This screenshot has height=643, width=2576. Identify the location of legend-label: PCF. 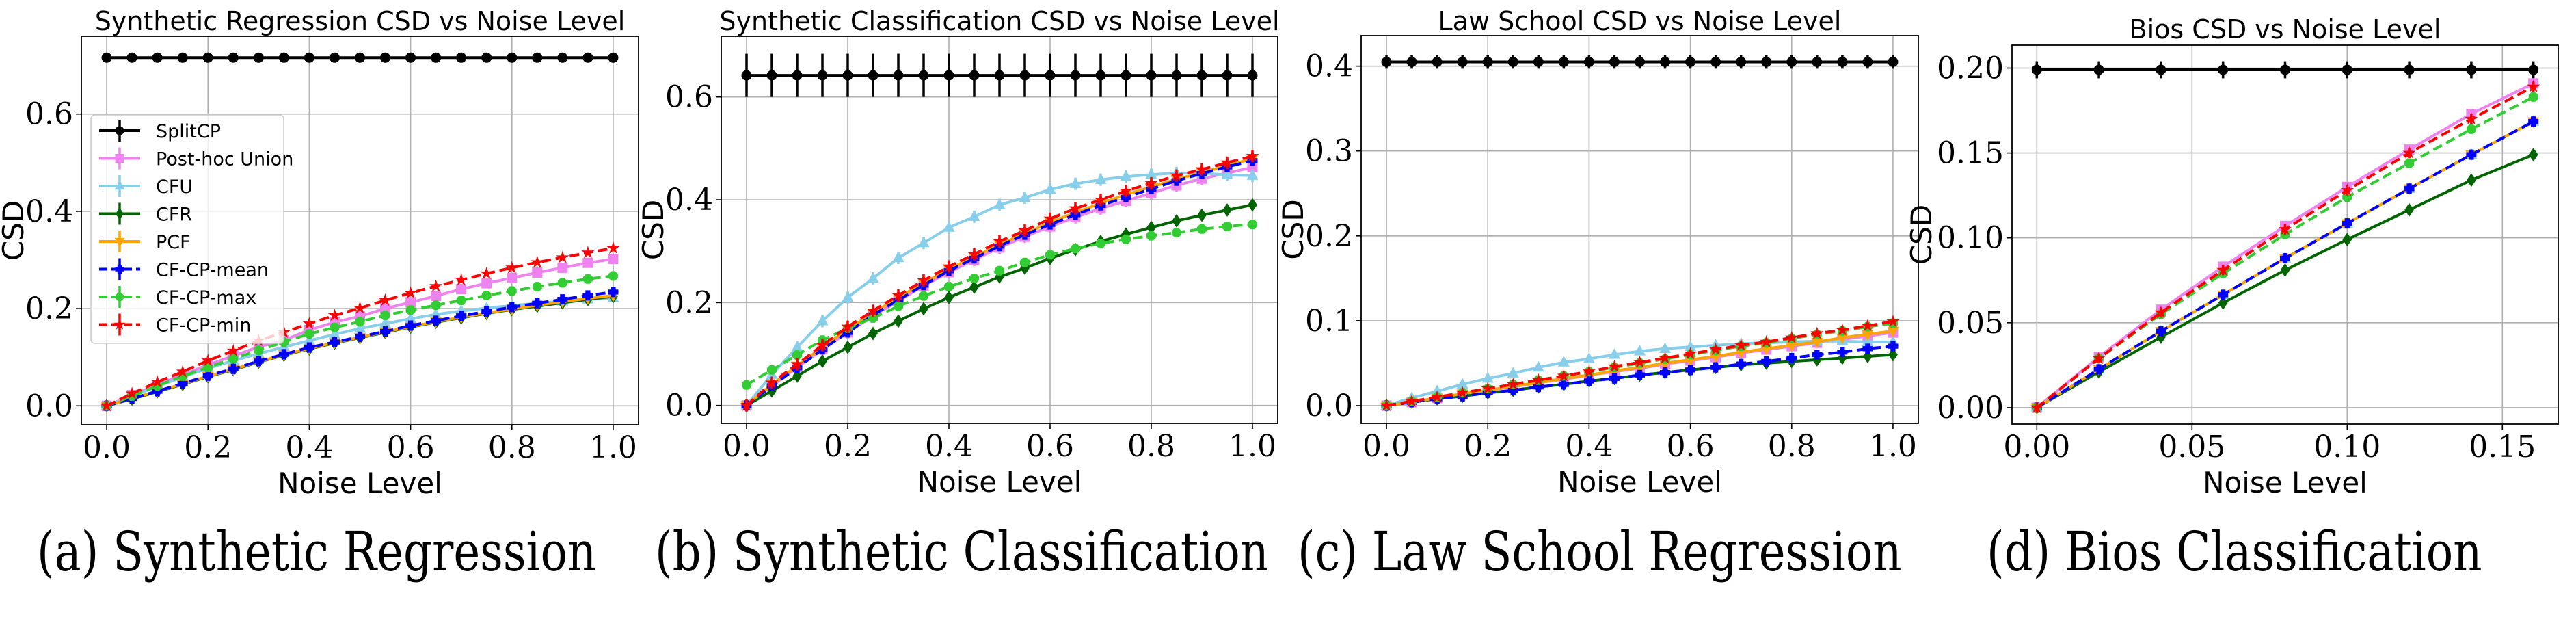
(173, 242).